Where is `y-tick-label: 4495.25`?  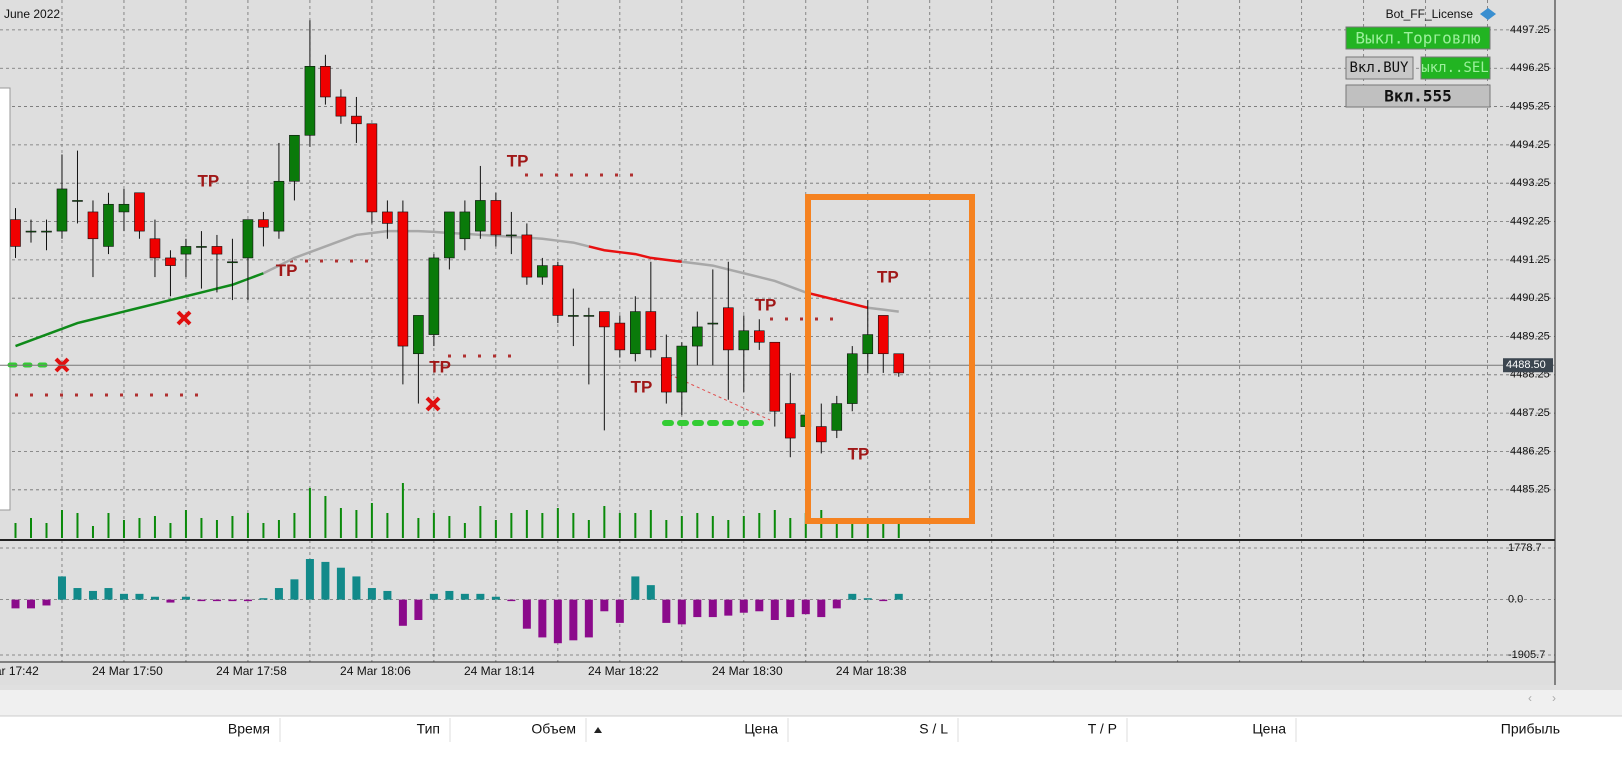
y-tick-label: 4495.25 is located at coordinates (1530, 106).